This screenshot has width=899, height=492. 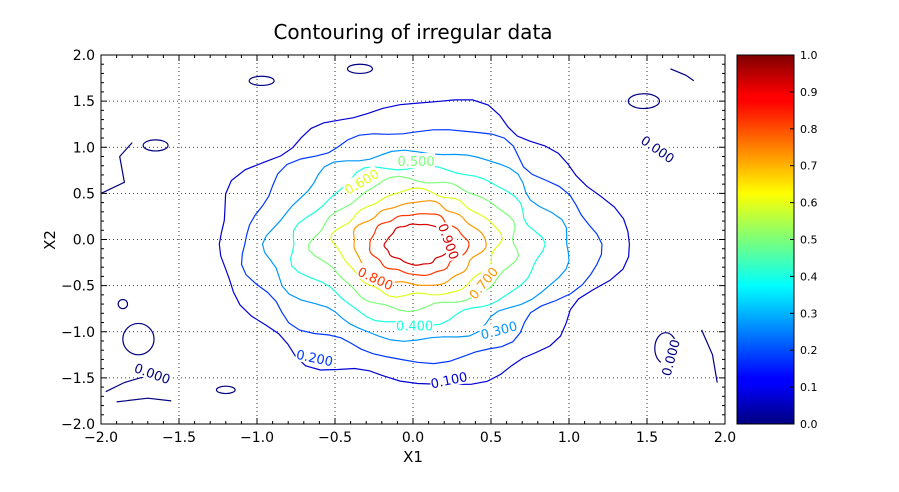 What do you see at coordinates (725, 438) in the screenshot?
I see `x-tick-label: 2.0` at bounding box center [725, 438].